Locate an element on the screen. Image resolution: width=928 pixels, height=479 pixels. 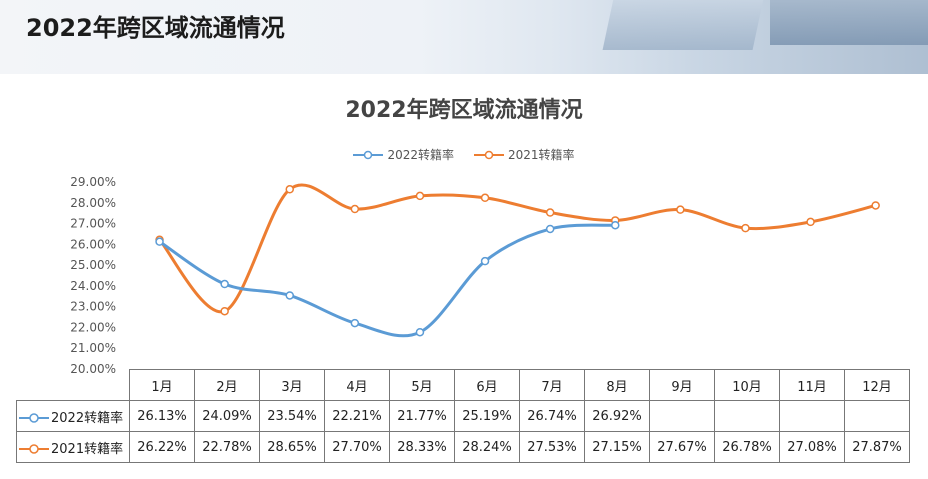
y-tick-label: 28.00% is located at coordinates (93, 203).